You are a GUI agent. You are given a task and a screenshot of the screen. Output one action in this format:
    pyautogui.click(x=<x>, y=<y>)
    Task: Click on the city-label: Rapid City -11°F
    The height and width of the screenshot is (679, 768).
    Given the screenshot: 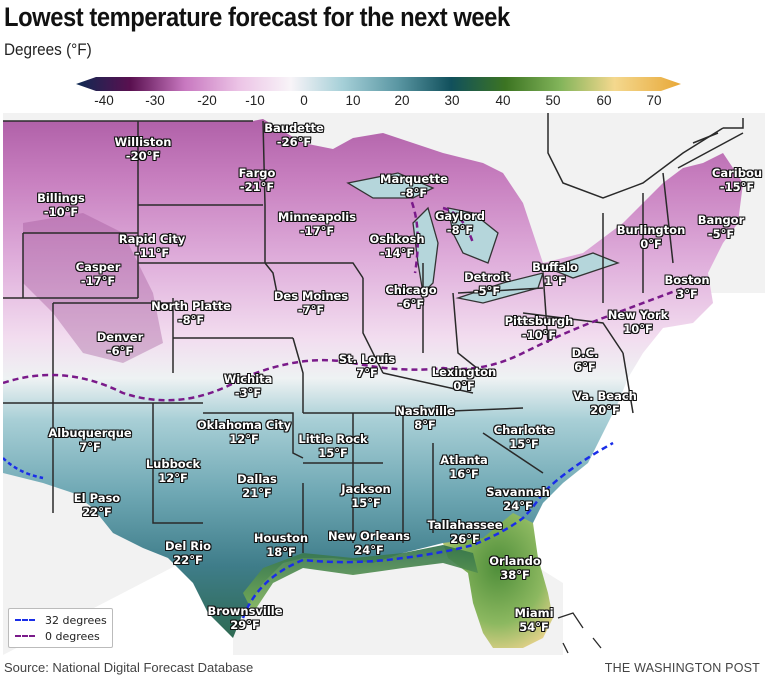 What is the action you would take?
    pyautogui.click(x=152, y=246)
    